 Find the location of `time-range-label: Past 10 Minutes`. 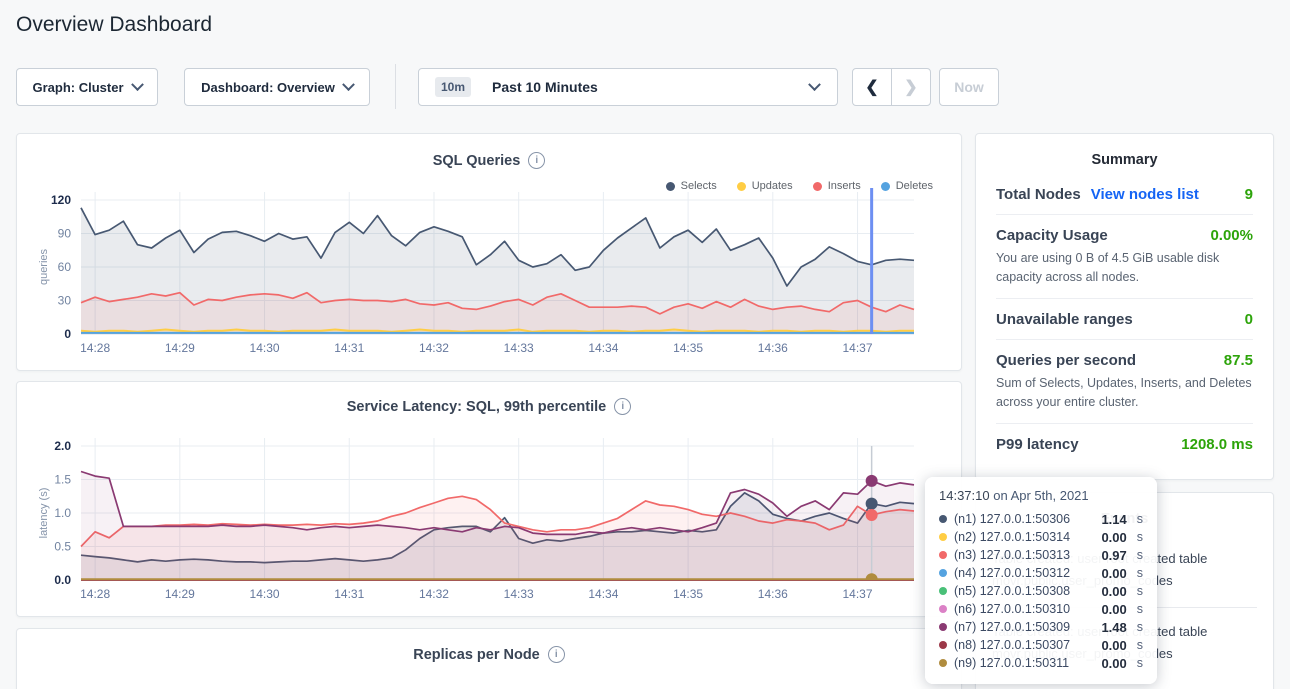

time-range-label: Past 10 Minutes is located at coordinates (545, 87).